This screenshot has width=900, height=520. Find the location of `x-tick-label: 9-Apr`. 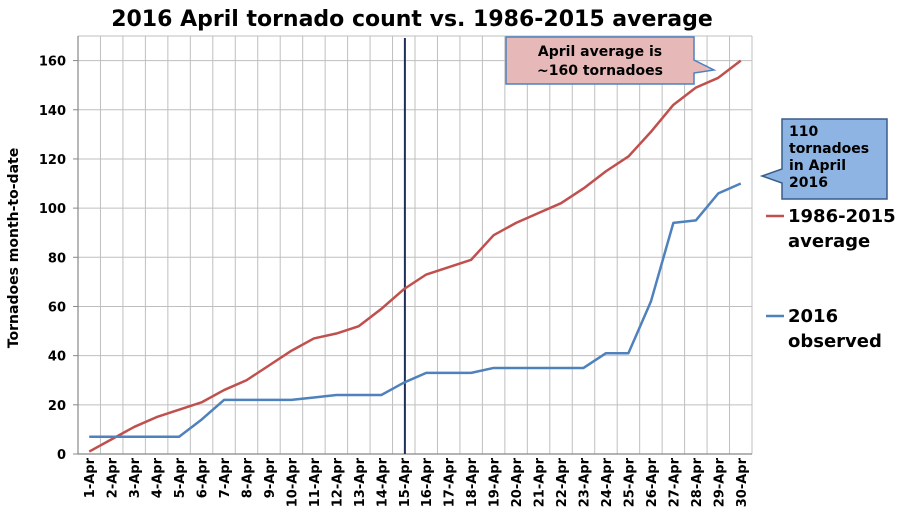

x-tick-label: 9-Apr is located at coordinates (270, 477).